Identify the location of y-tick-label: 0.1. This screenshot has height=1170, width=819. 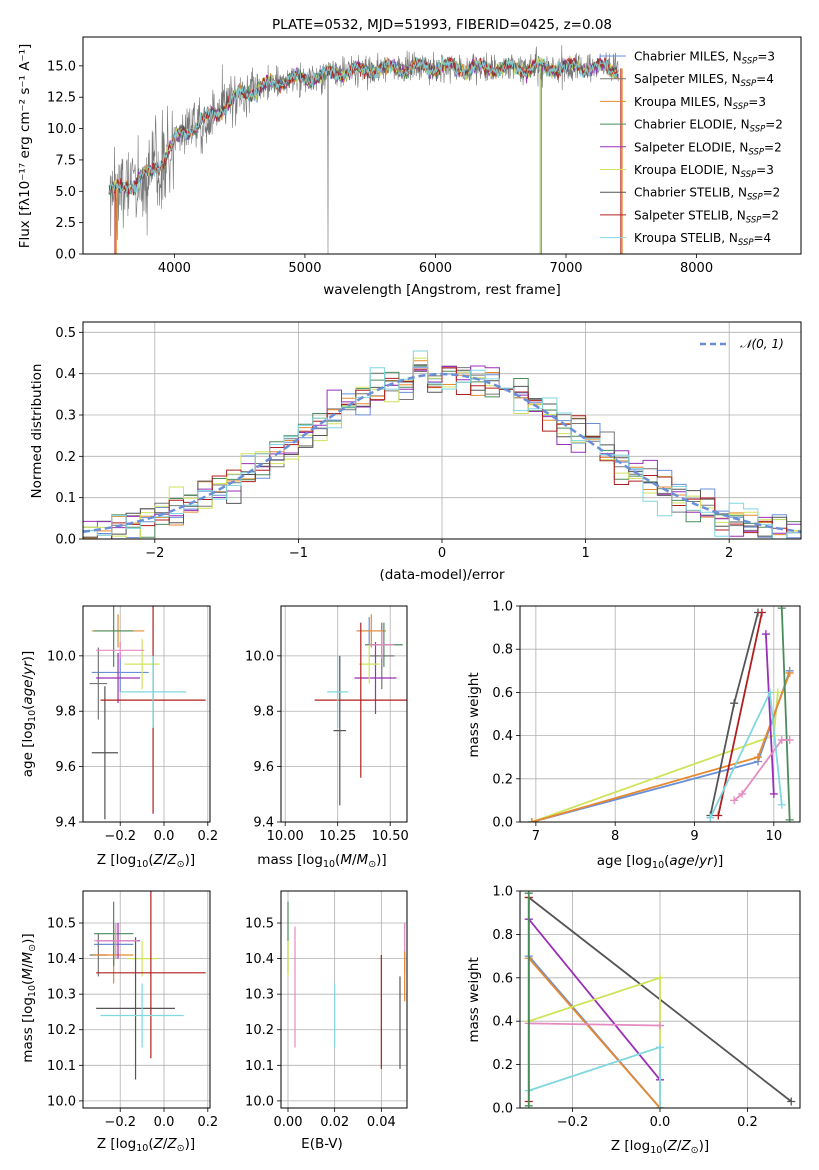
(65, 498).